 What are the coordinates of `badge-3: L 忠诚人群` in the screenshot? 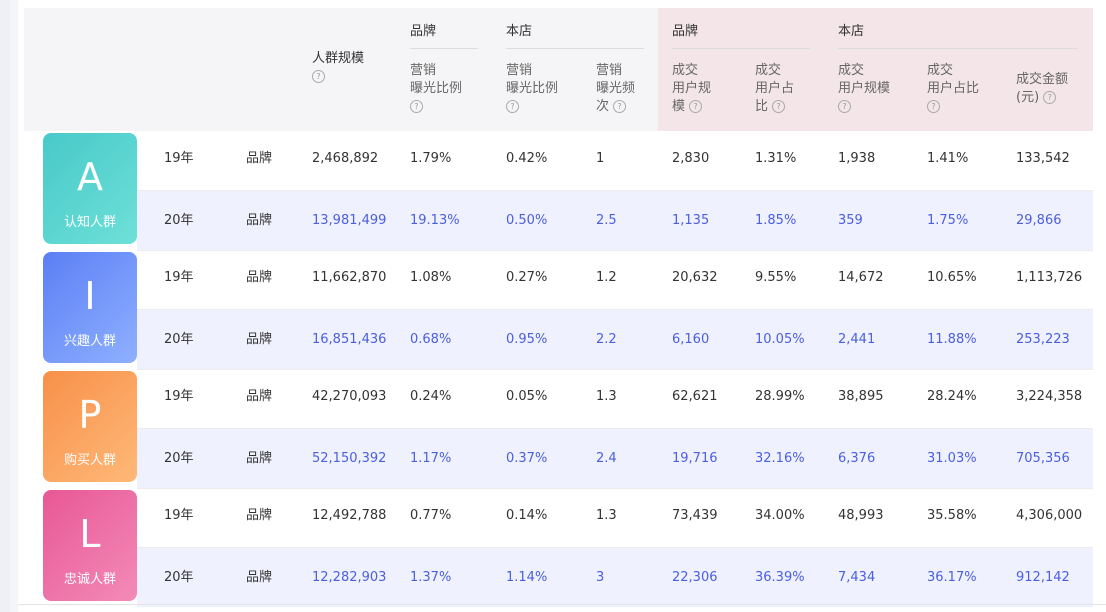 It's located at (90, 545).